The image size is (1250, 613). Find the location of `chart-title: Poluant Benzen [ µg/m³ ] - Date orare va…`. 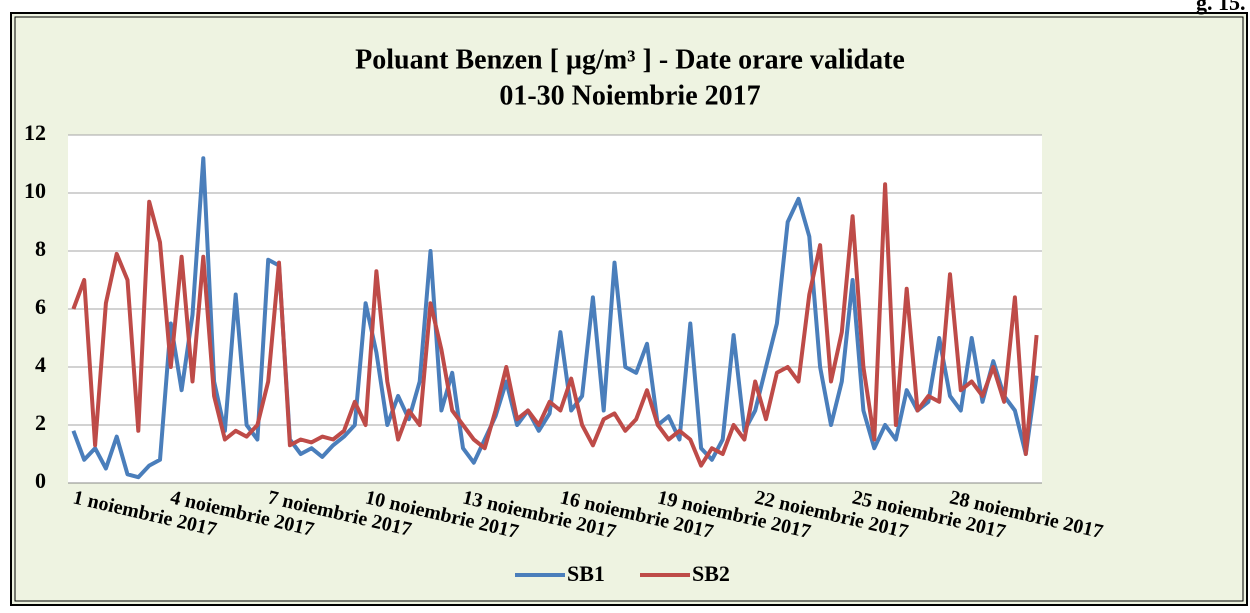

chart-title: Poluant Benzen [ µg/m³ ] - Date orare va… is located at coordinates (630, 59).